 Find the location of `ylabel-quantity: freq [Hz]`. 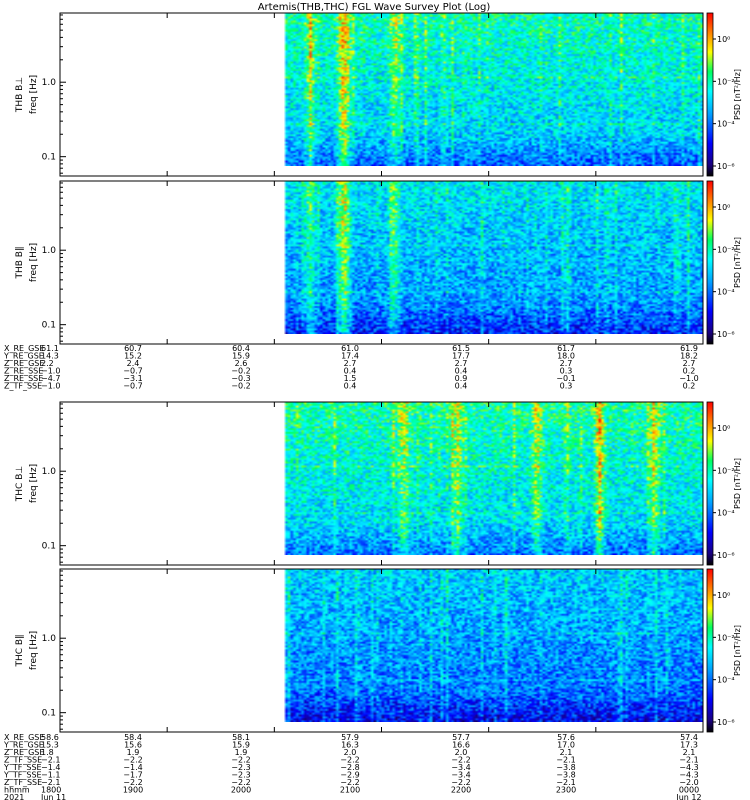

ylabel-quantity: freq [Hz] is located at coordinates (34, 94).